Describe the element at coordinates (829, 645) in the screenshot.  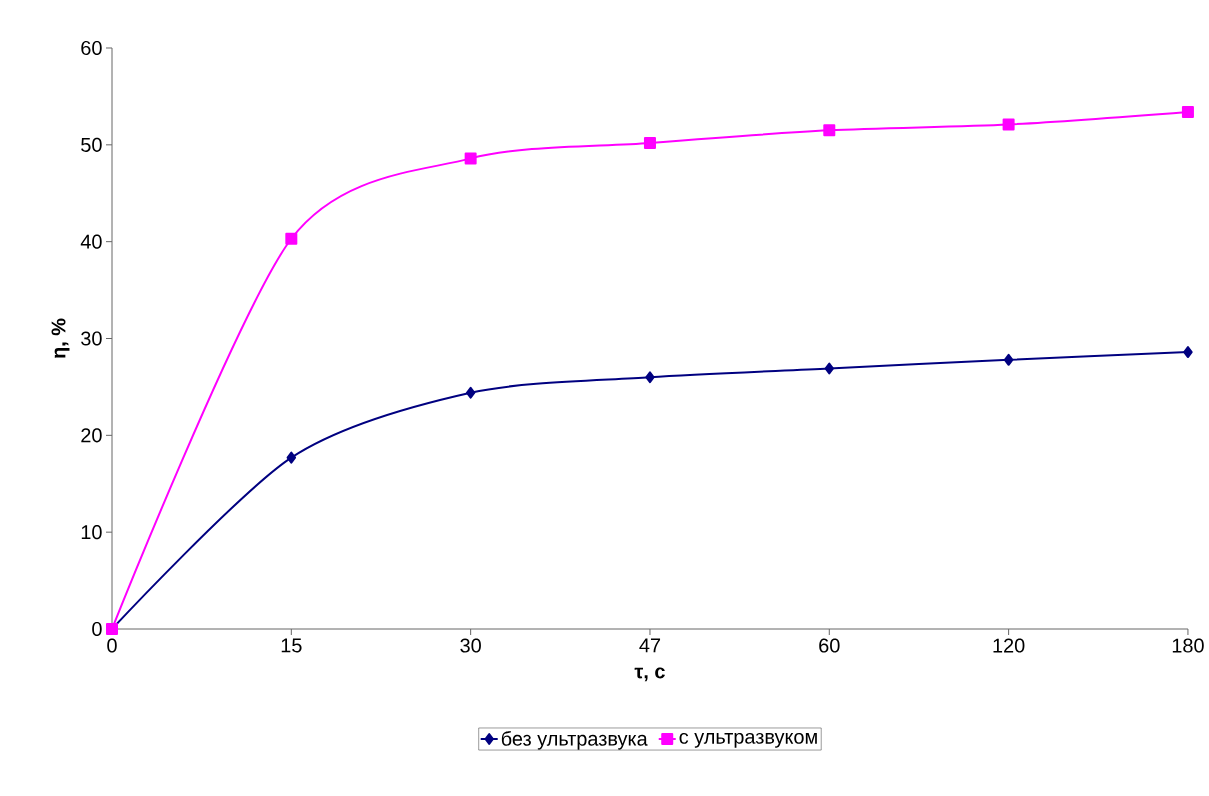
I see `x-tick-label: 60` at that location.